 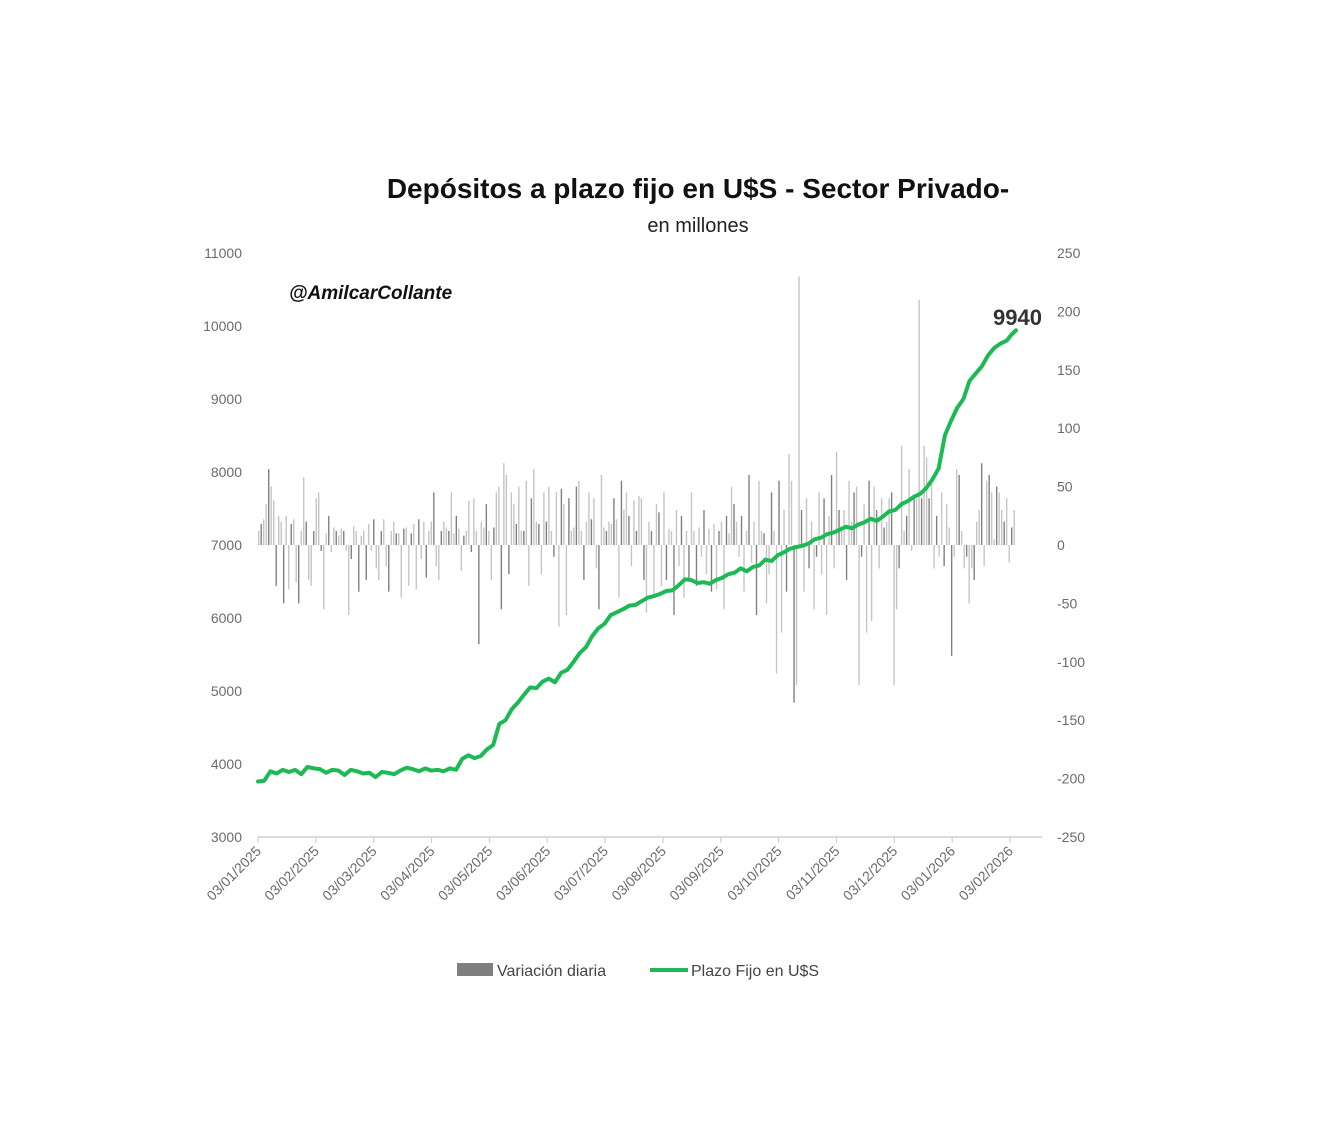 I want to click on y-left-tick-label: 4000, so click(x=226, y=764).